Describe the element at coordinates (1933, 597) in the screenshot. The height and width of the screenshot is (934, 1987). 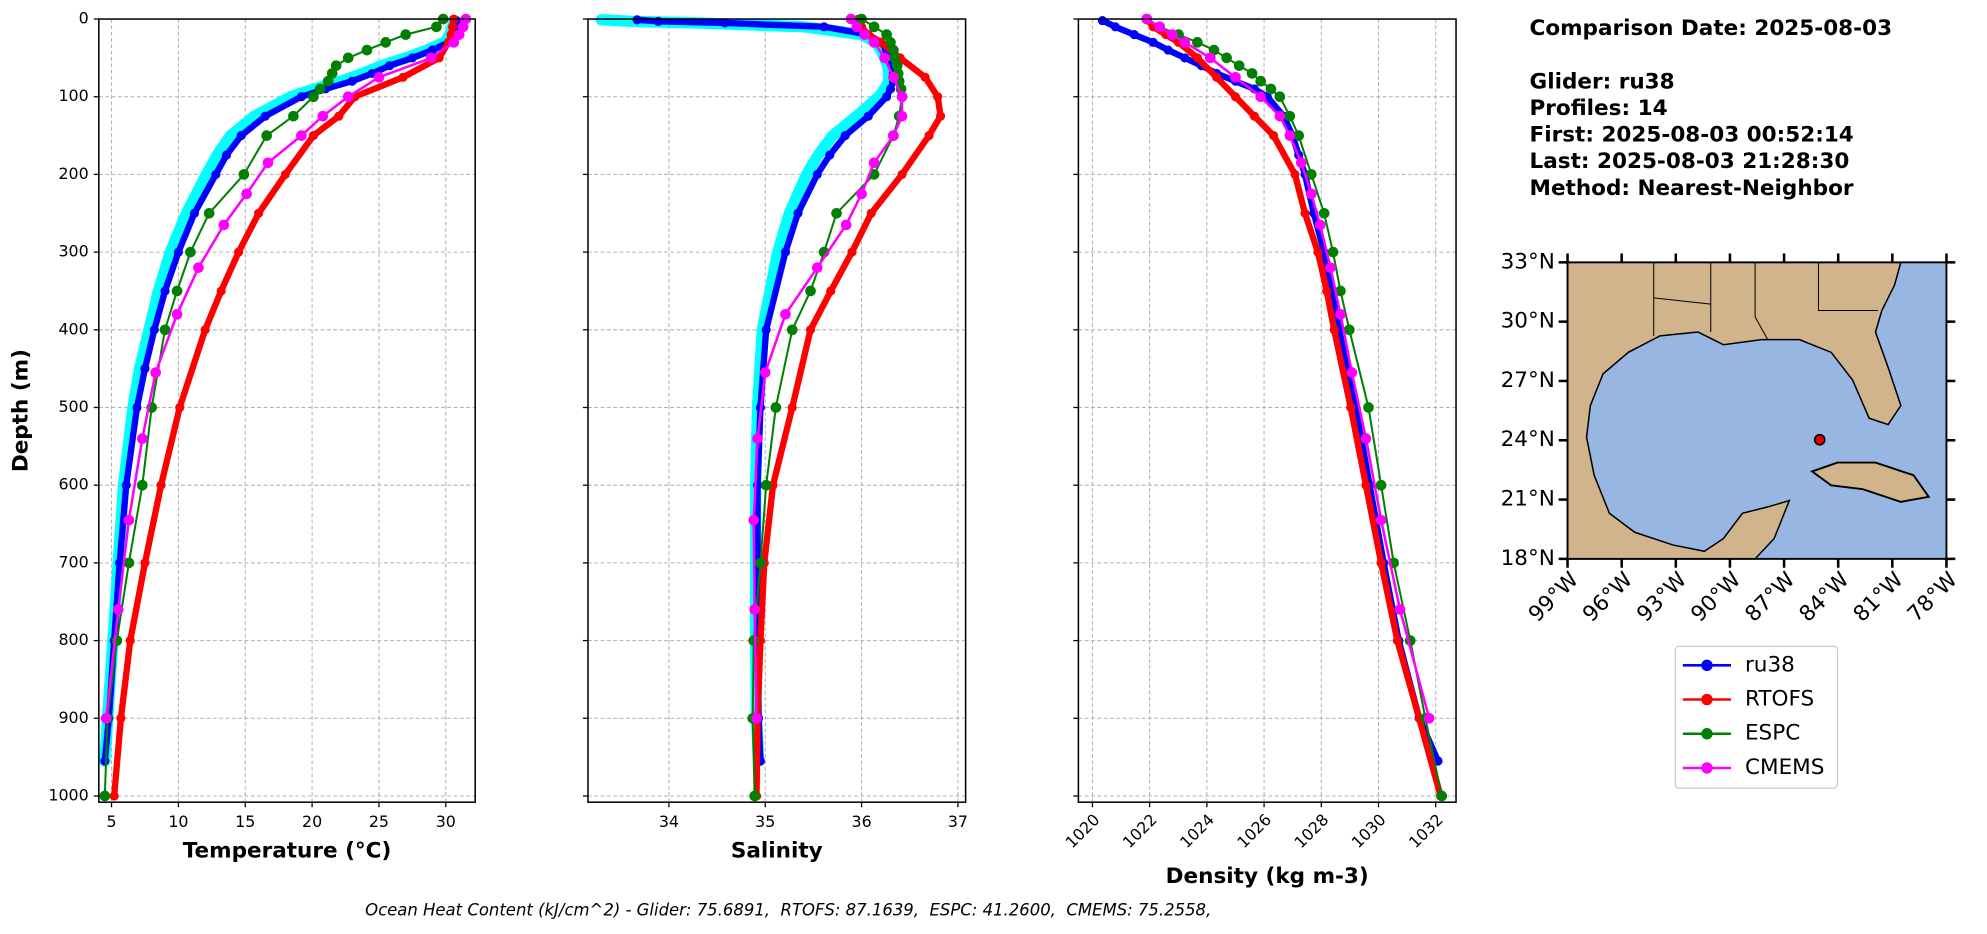
I see `map-lon-label: 78°W` at that location.